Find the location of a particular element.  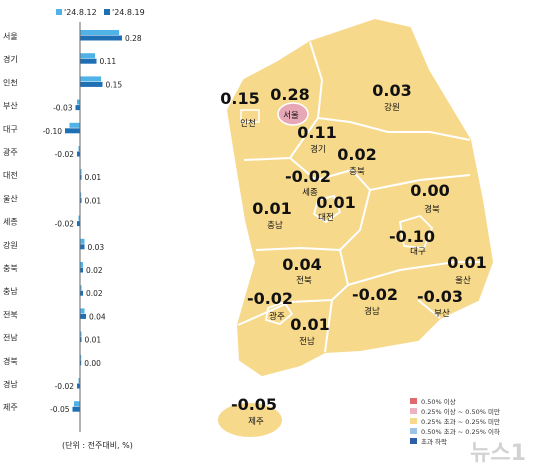

region-value-label: 0.28 is located at coordinates (289, 94).